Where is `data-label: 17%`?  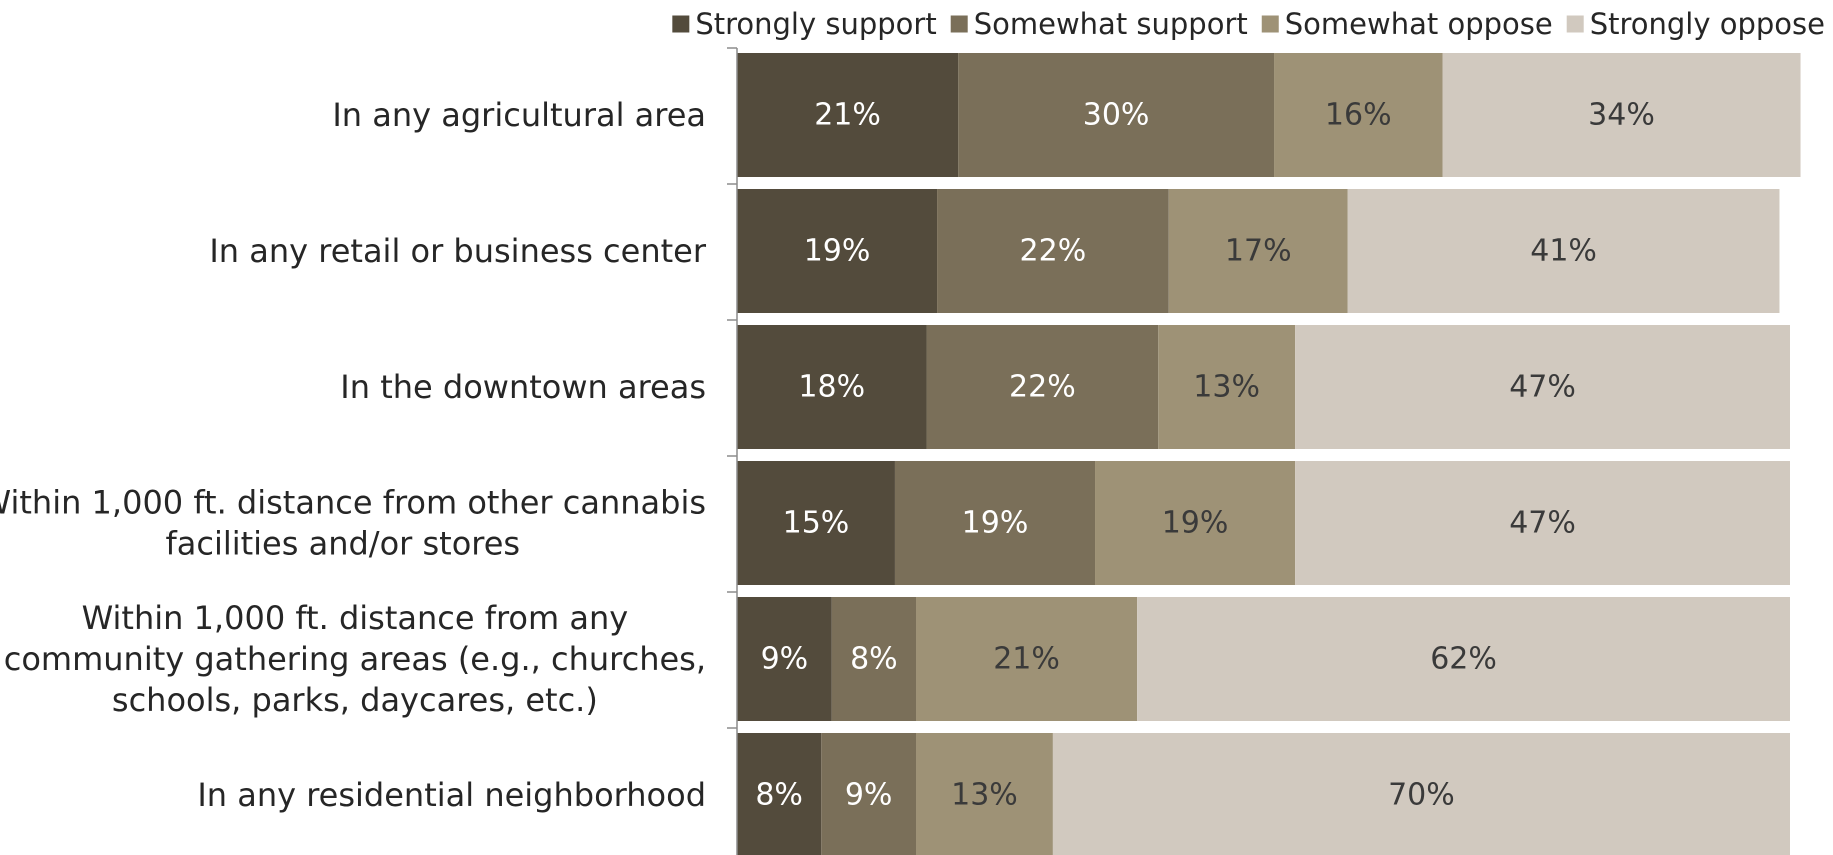
data-label: 17% is located at coordinates (1258, 251).